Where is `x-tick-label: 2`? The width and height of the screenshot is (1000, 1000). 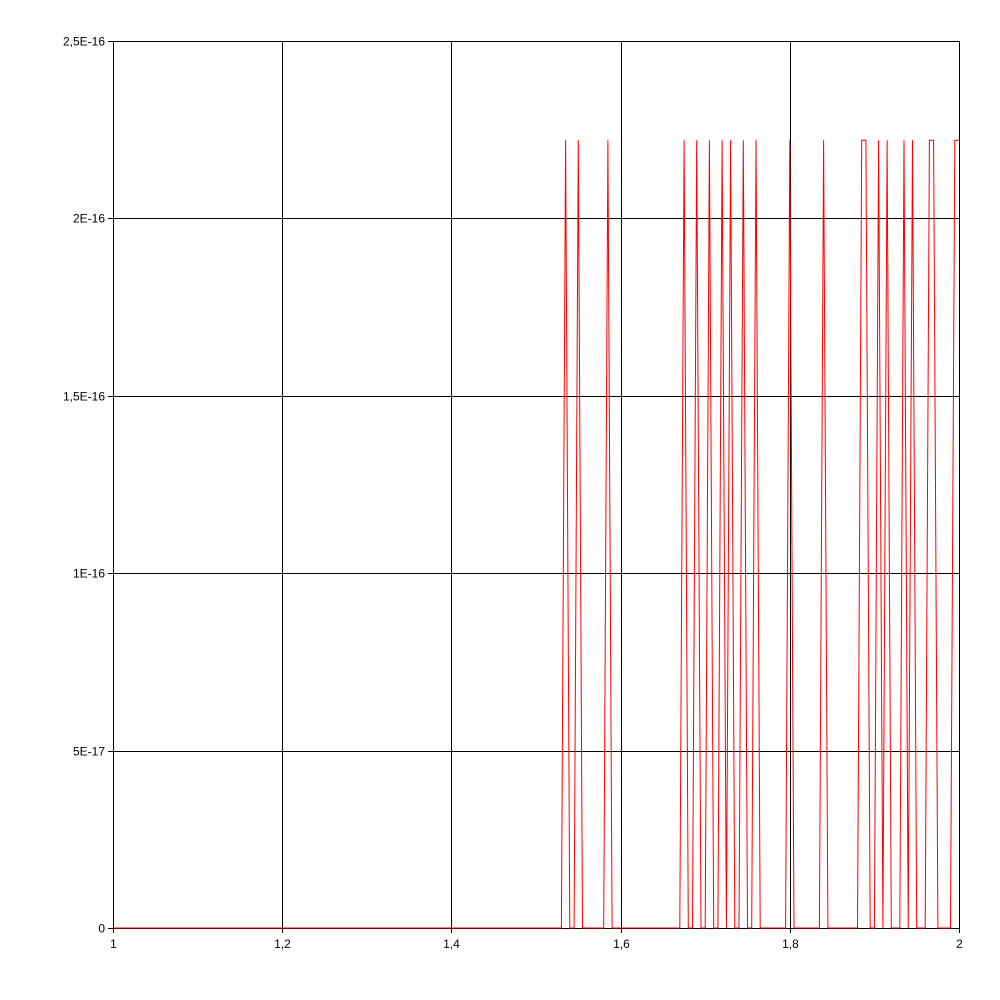
x-tick-label: 2 is located at coordinates (959, 944).